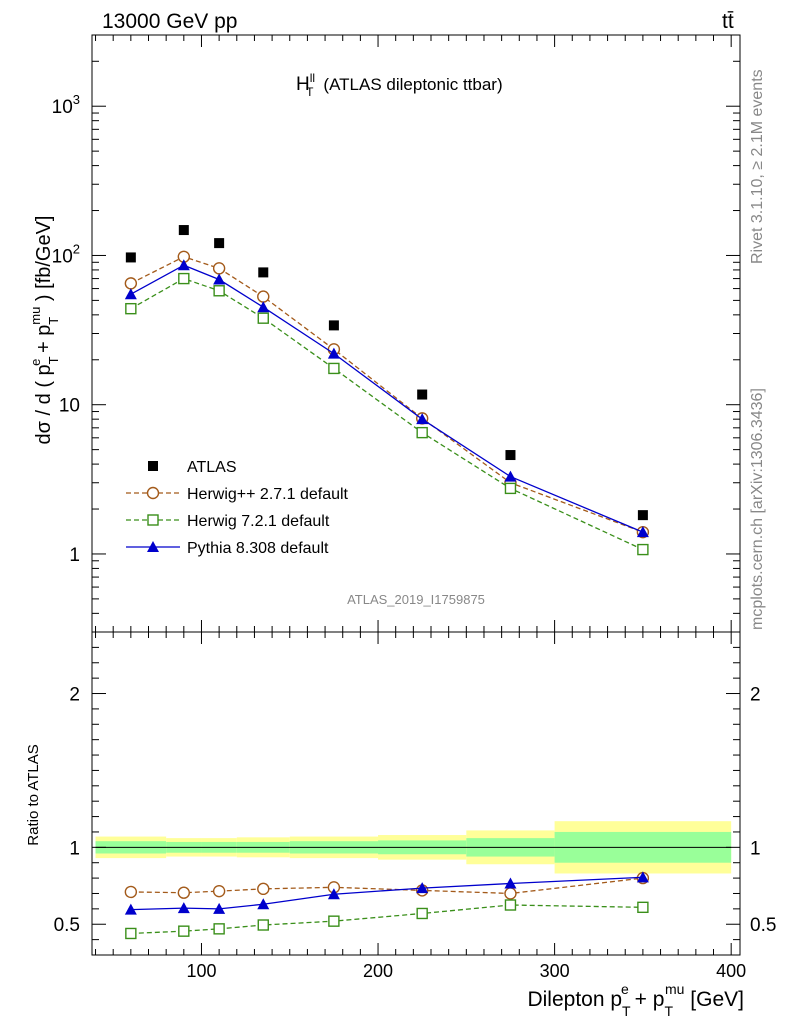  Describe the element at coordinates (66, 105) in the screenshot. I see `y-tick-label: 10³` at that location.